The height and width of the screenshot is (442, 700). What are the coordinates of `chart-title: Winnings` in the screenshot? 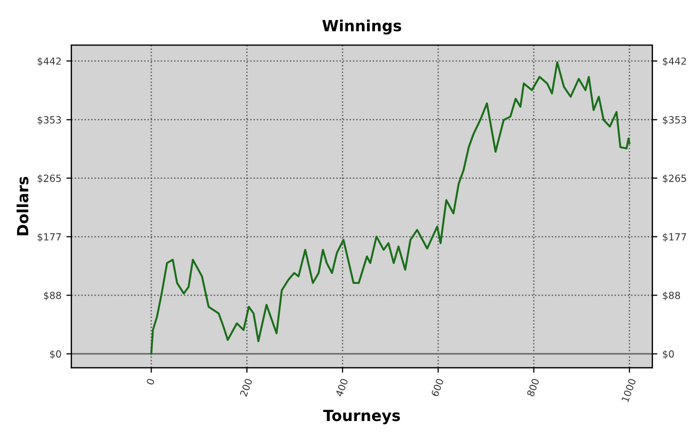 It's located at (362, 27).